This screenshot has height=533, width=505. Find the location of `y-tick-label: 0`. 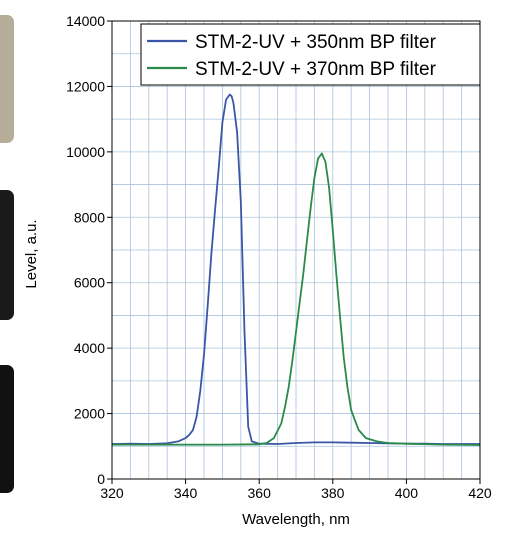

y-tick-label: 0 is located at coordinates (101, 479).